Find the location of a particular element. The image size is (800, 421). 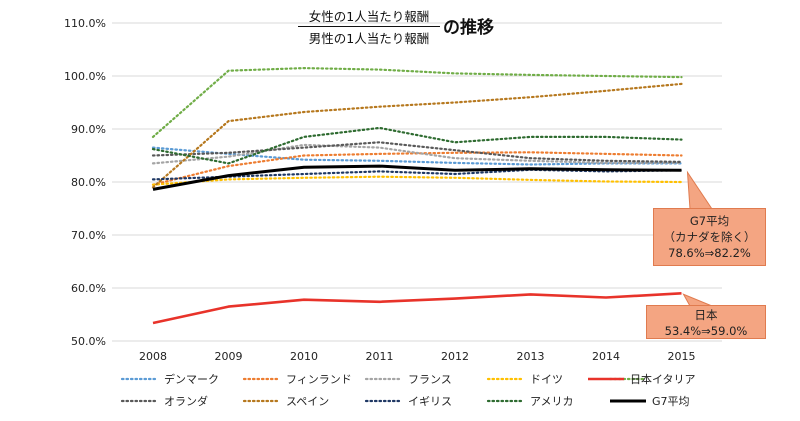

title-suffix: の推移 is located at coordinates (468, 28).